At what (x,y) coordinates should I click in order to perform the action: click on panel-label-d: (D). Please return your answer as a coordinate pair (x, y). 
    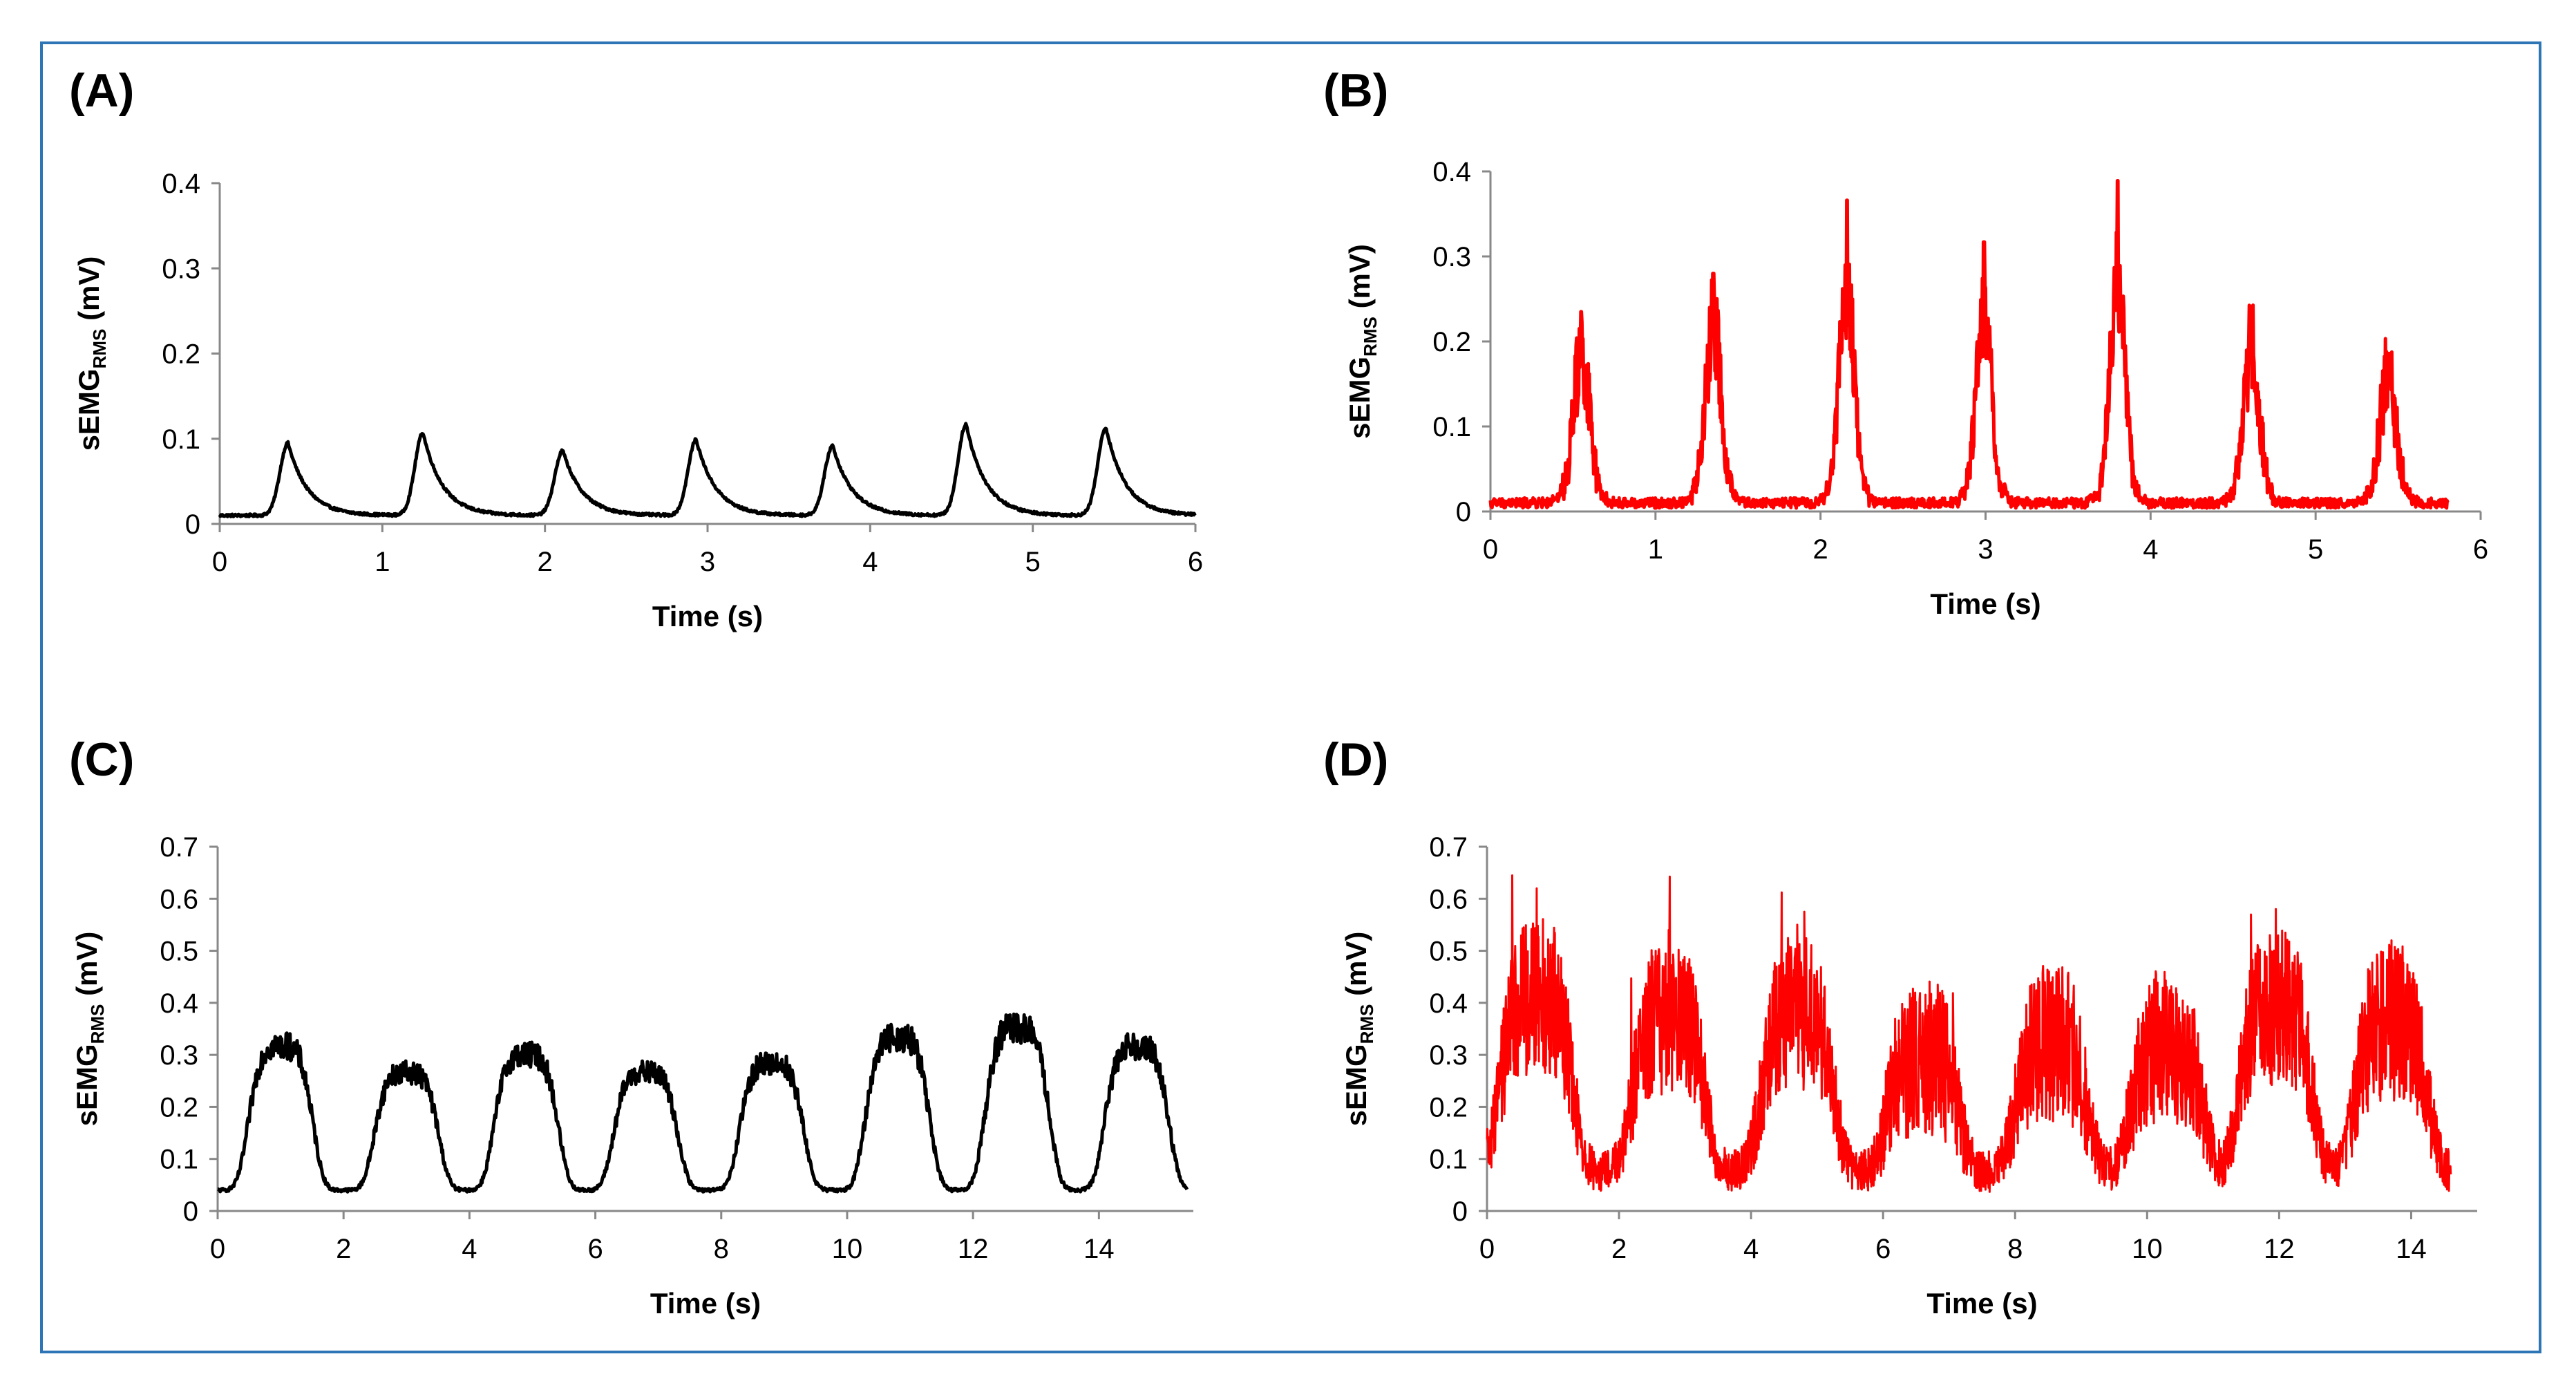
    Looking at the image, I should click on (1356, 760).